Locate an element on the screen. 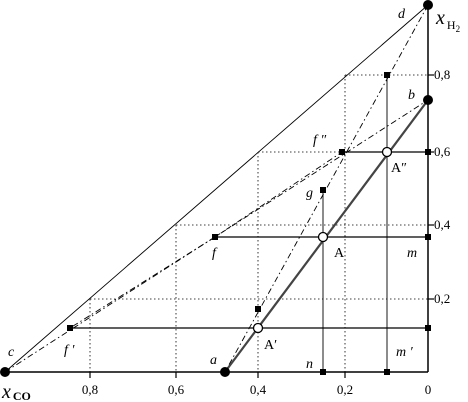 This screenshot has height=402, width=468. point-a-dot is located at coordinates (225, 372).